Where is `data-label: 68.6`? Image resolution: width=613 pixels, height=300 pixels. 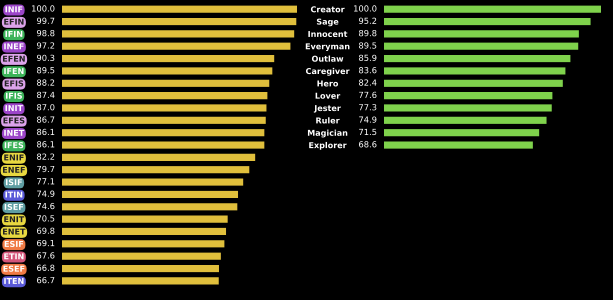
data-label: 68.6 is located at coordinates (367, 144).